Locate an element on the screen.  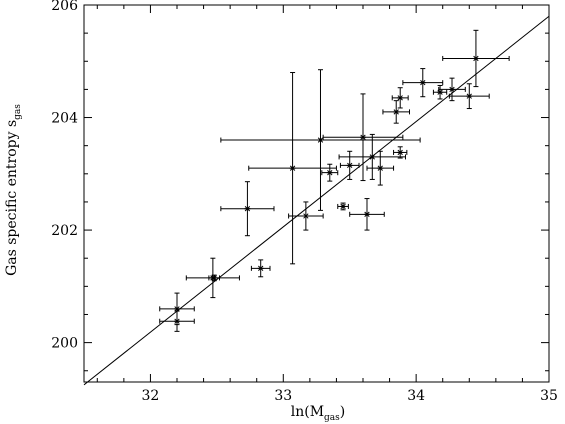
y-tick-label: 200 is located at coordinates (64, 344).